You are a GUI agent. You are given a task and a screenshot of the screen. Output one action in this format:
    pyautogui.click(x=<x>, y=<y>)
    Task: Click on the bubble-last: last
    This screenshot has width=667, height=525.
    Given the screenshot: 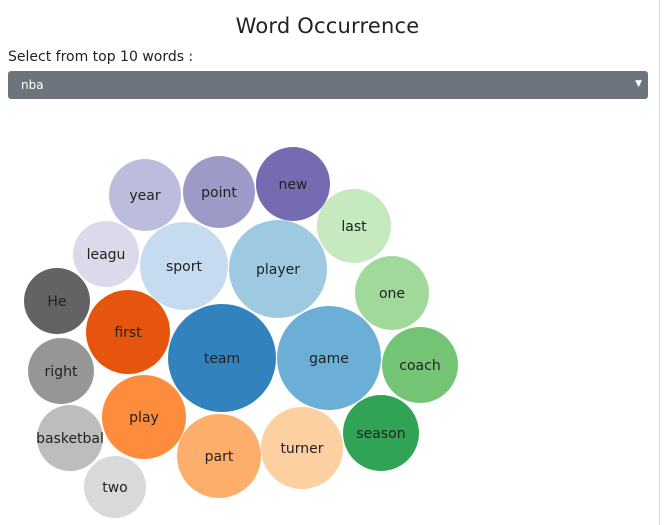 What is the action you would take?
    pyautogui.click(x=354, y=226)
    